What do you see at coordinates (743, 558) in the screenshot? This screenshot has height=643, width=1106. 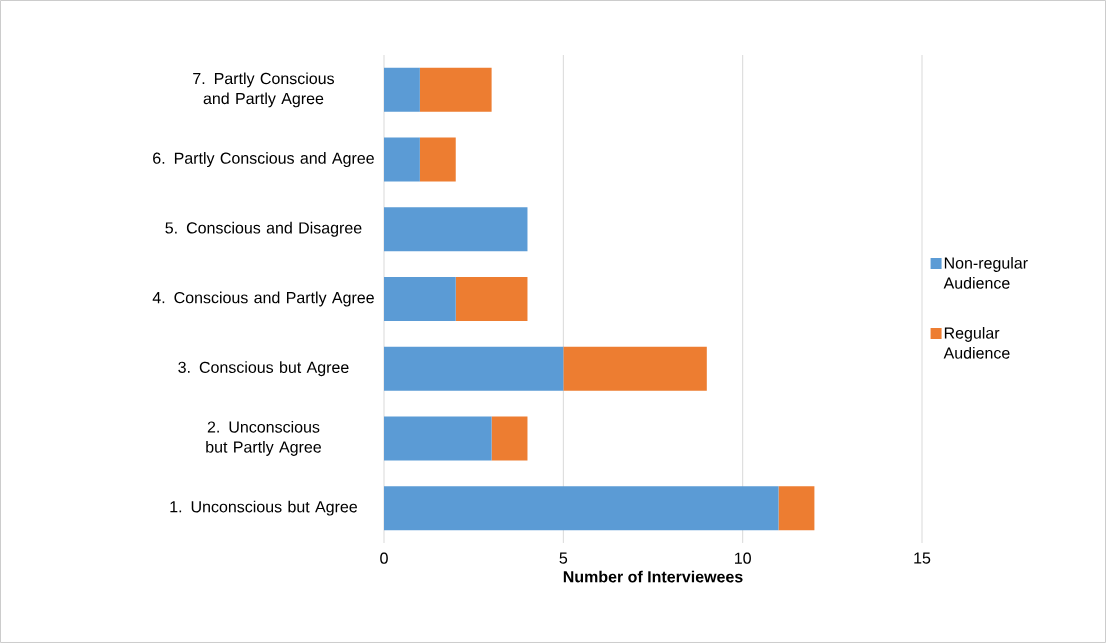 I see `x-tick-label: 10` at bounding box center [743, 558].